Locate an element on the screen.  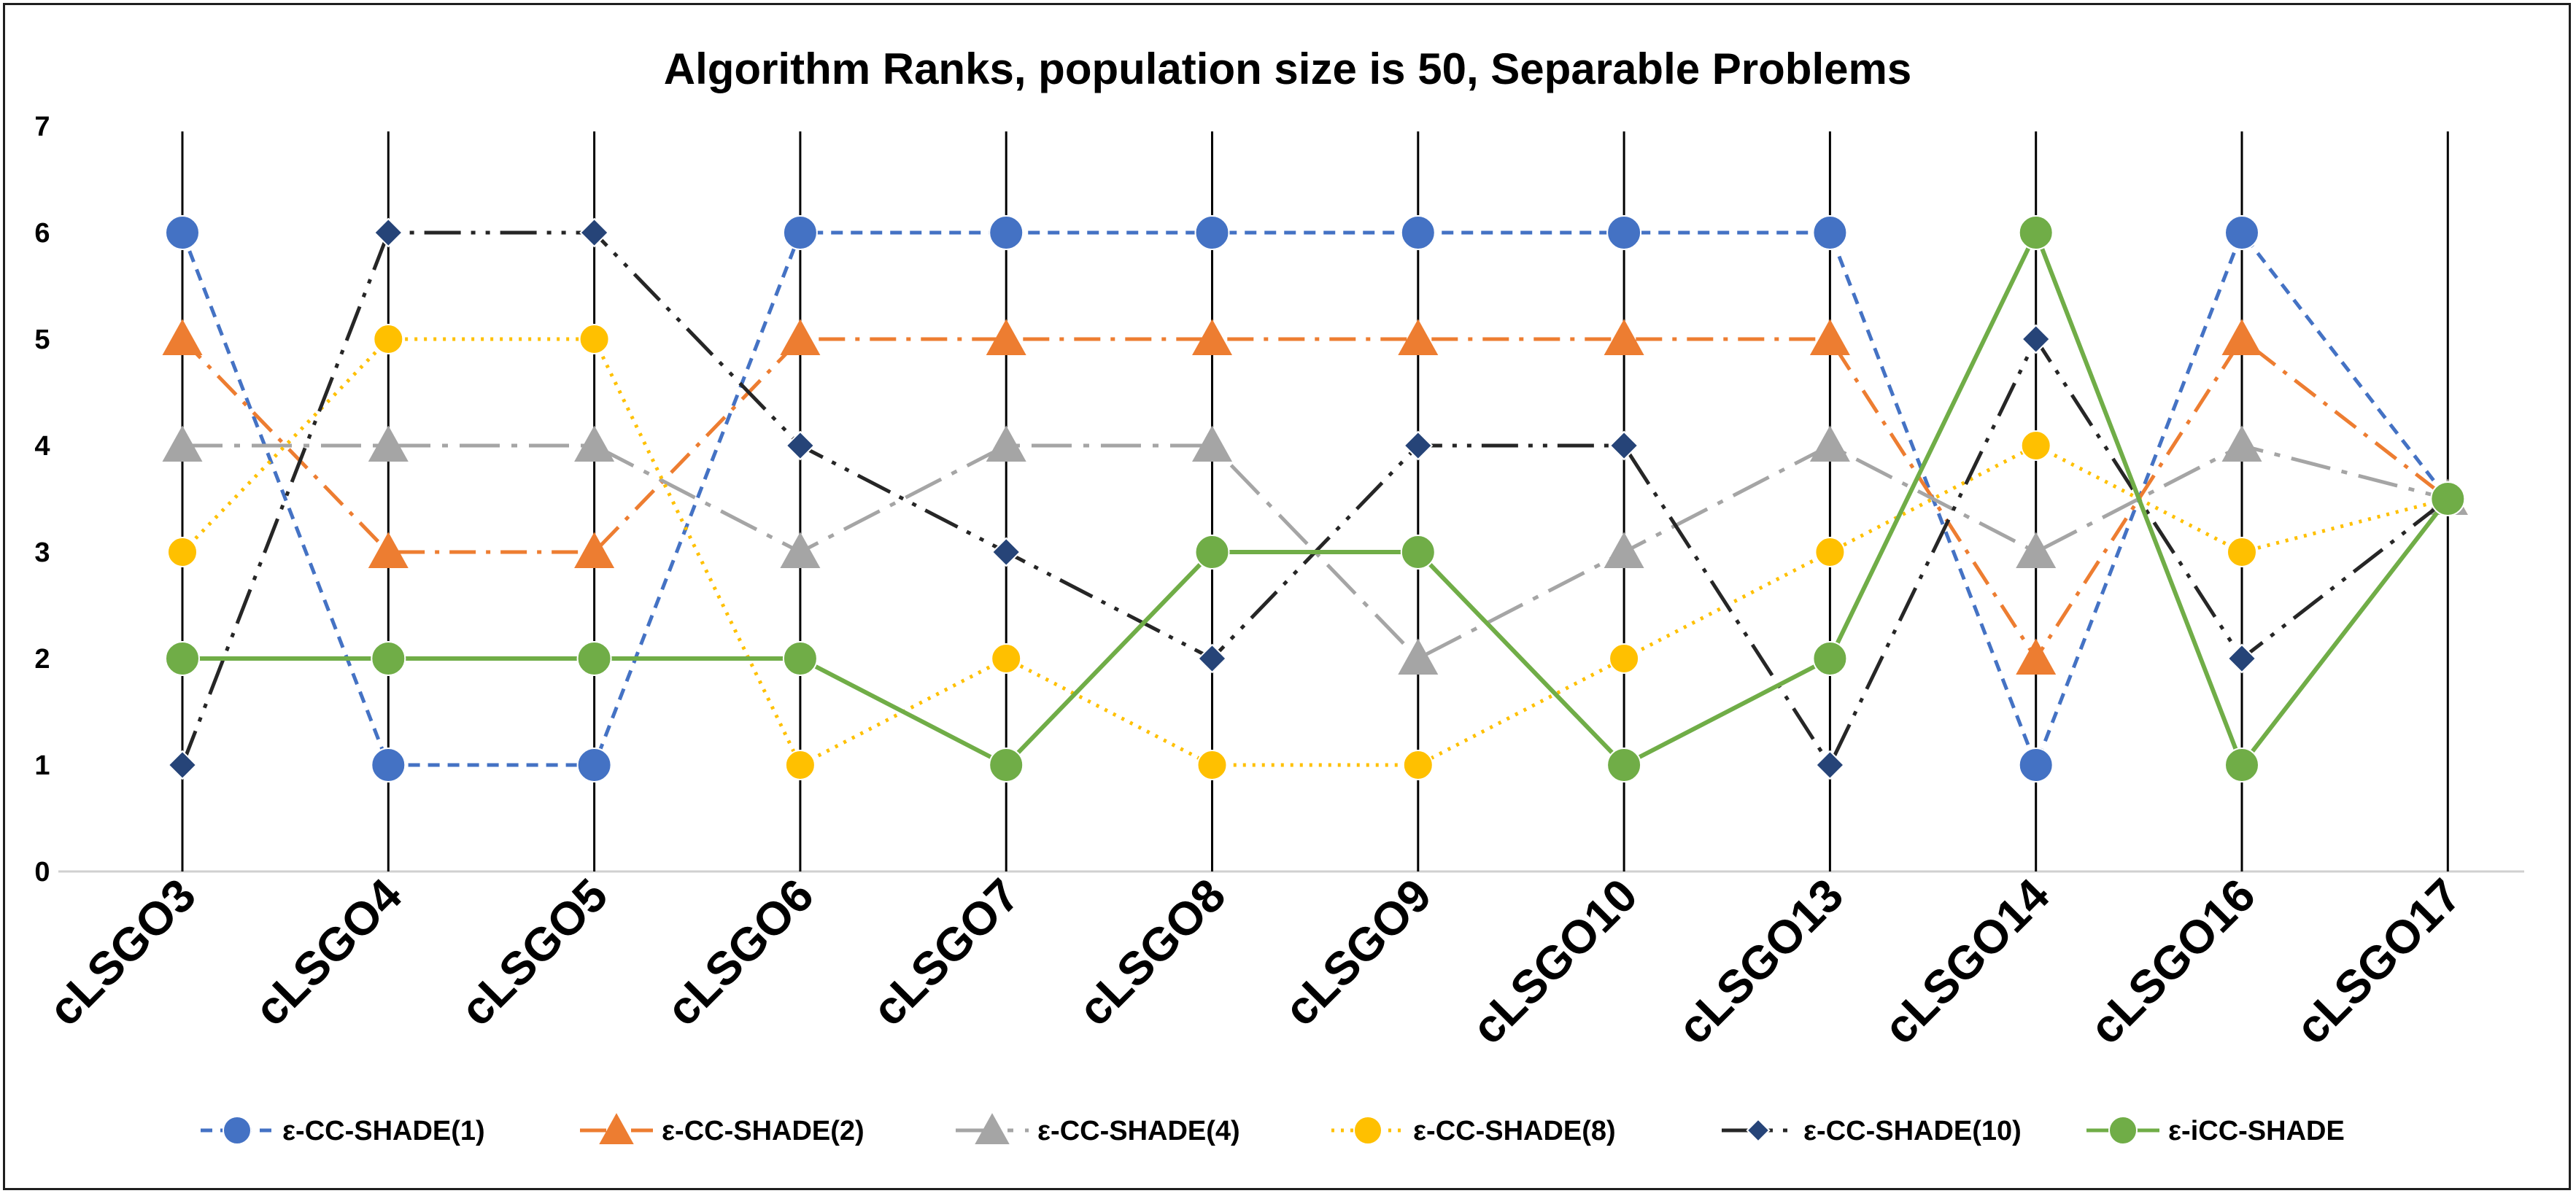
y-tick-label: 5 is located at coordinates (42, 340).